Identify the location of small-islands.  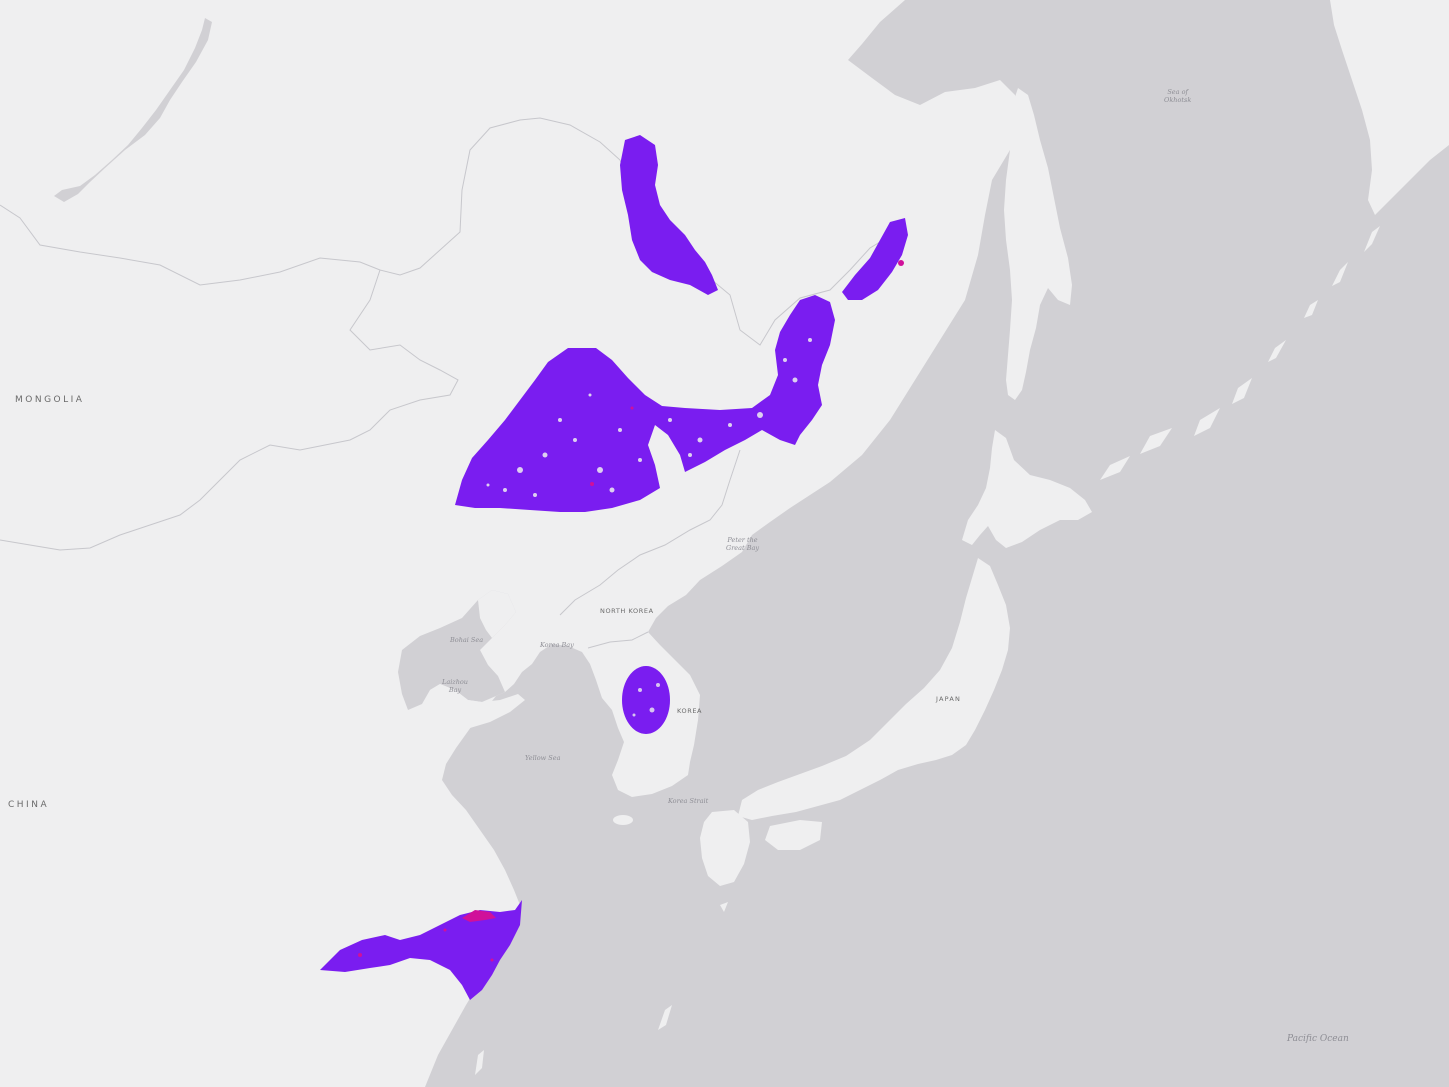
(601, 988).